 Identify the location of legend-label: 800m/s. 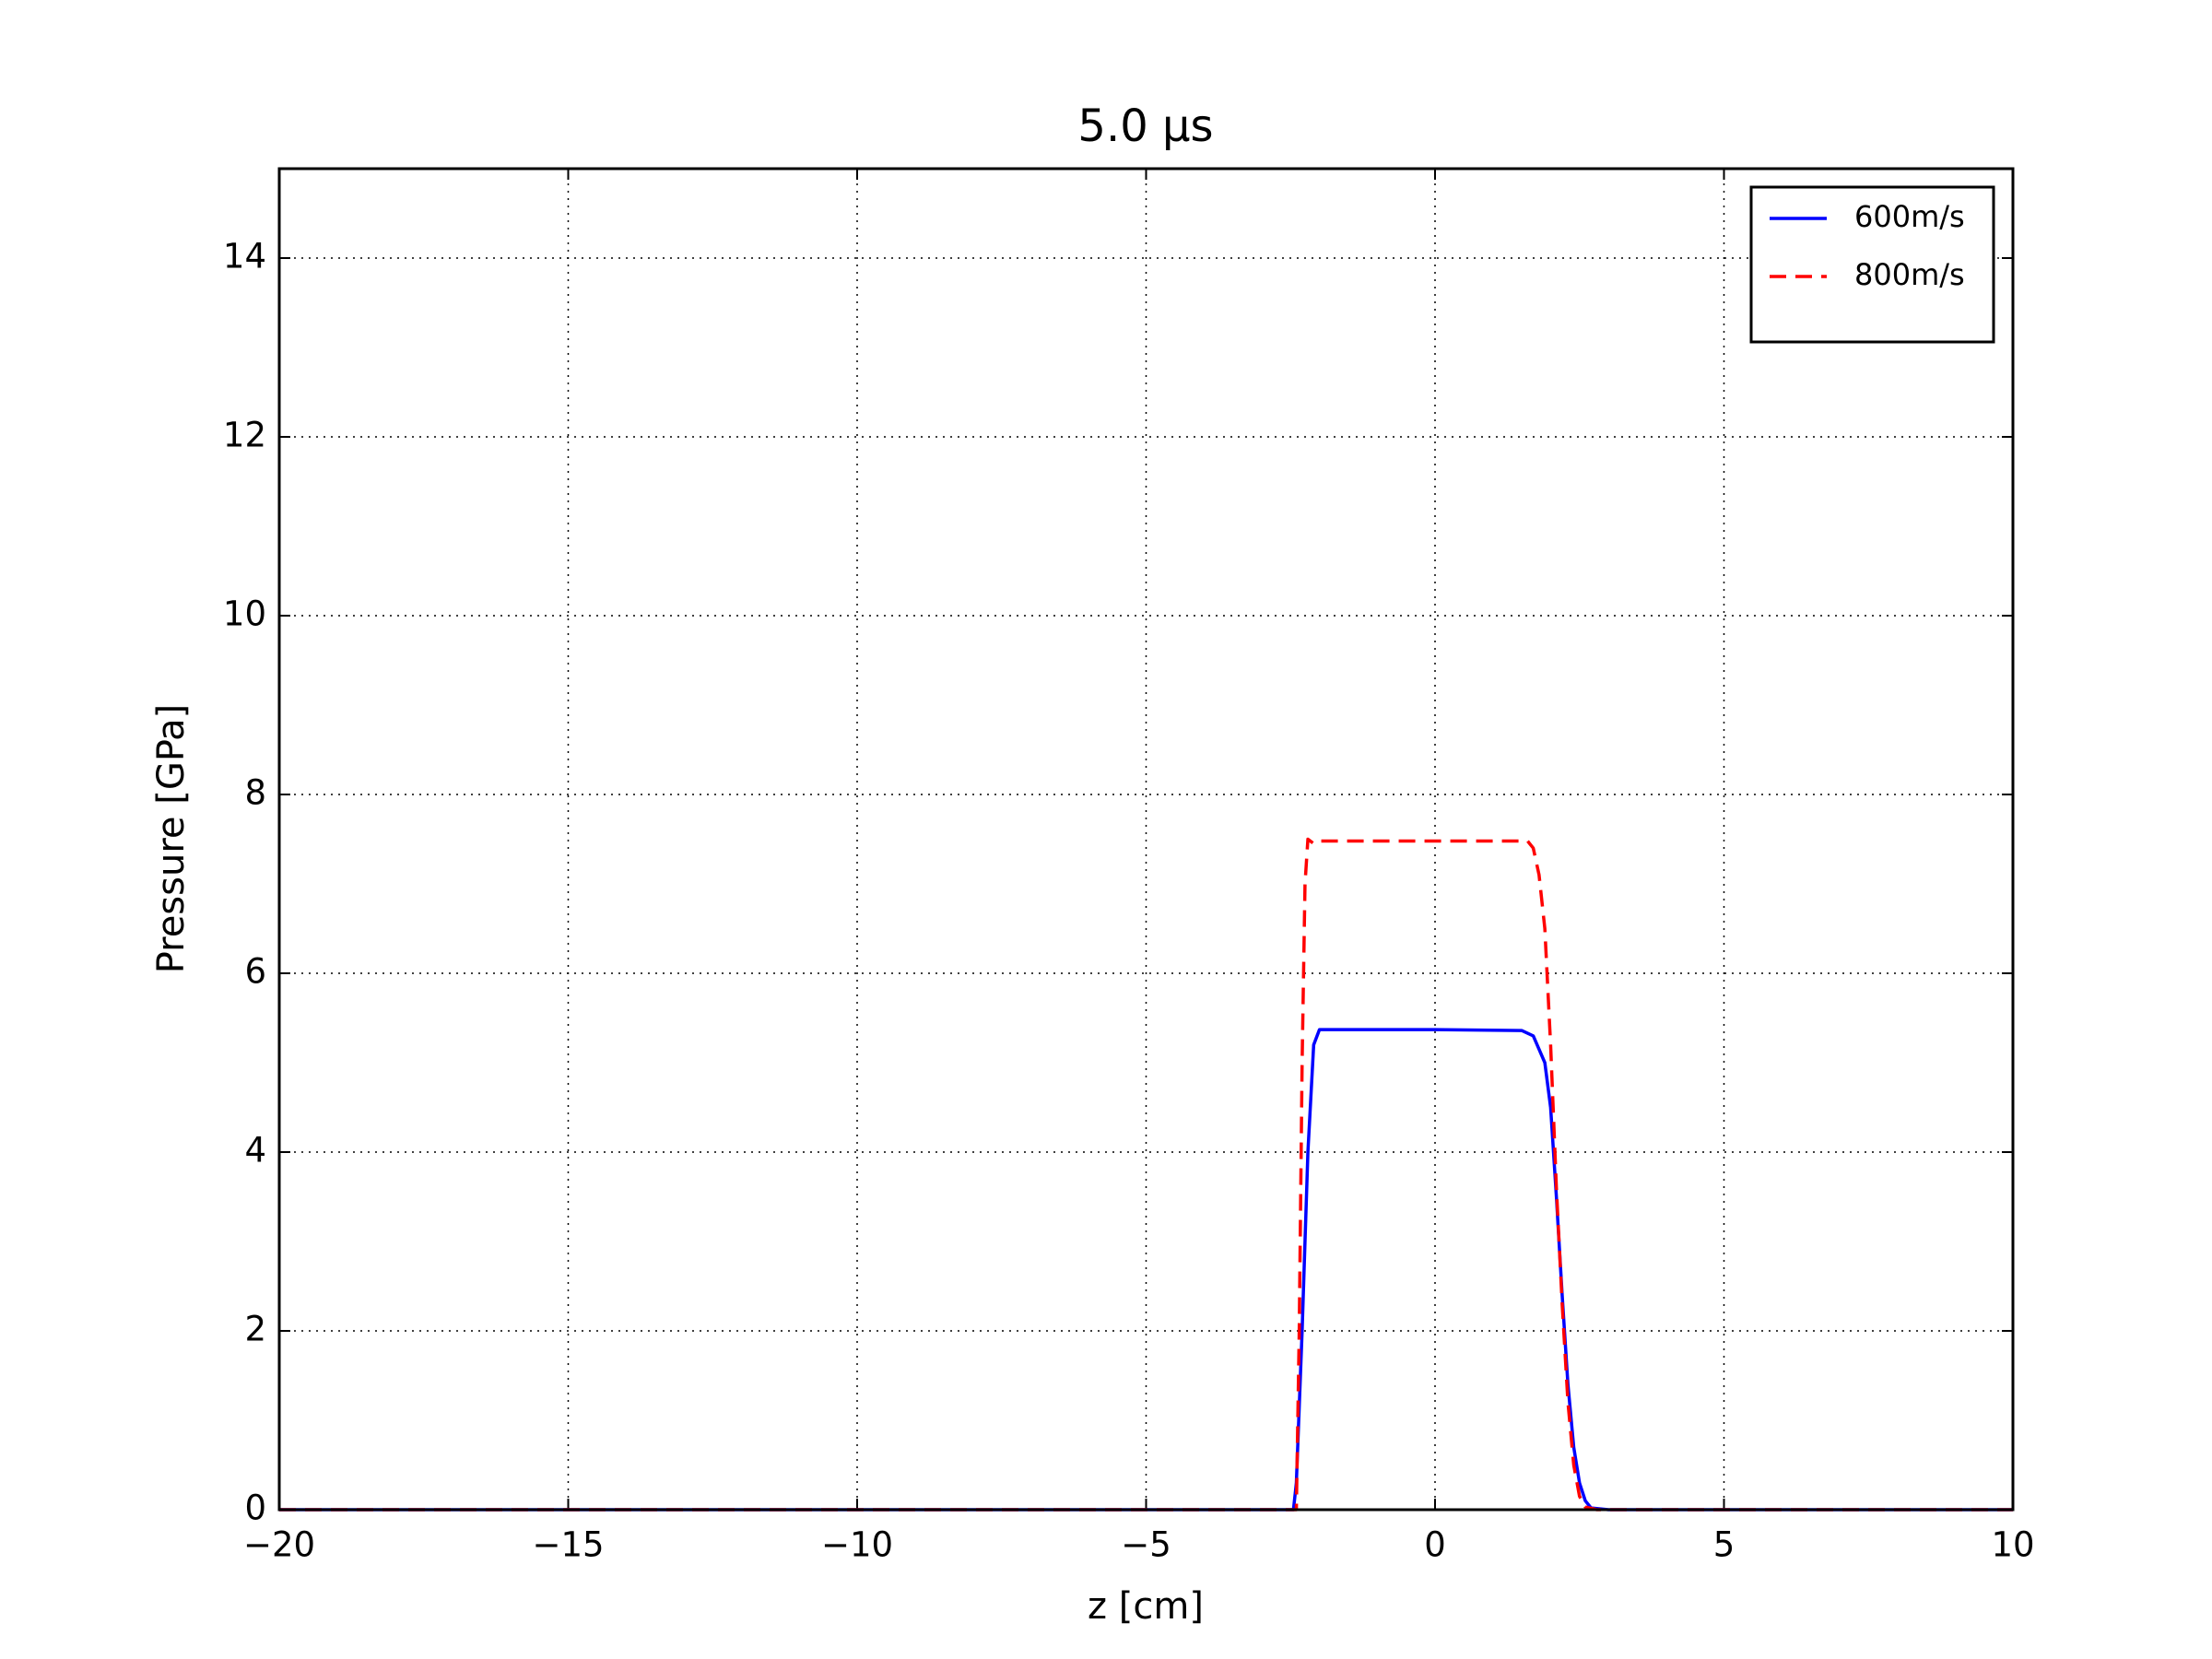
(1909, 274).